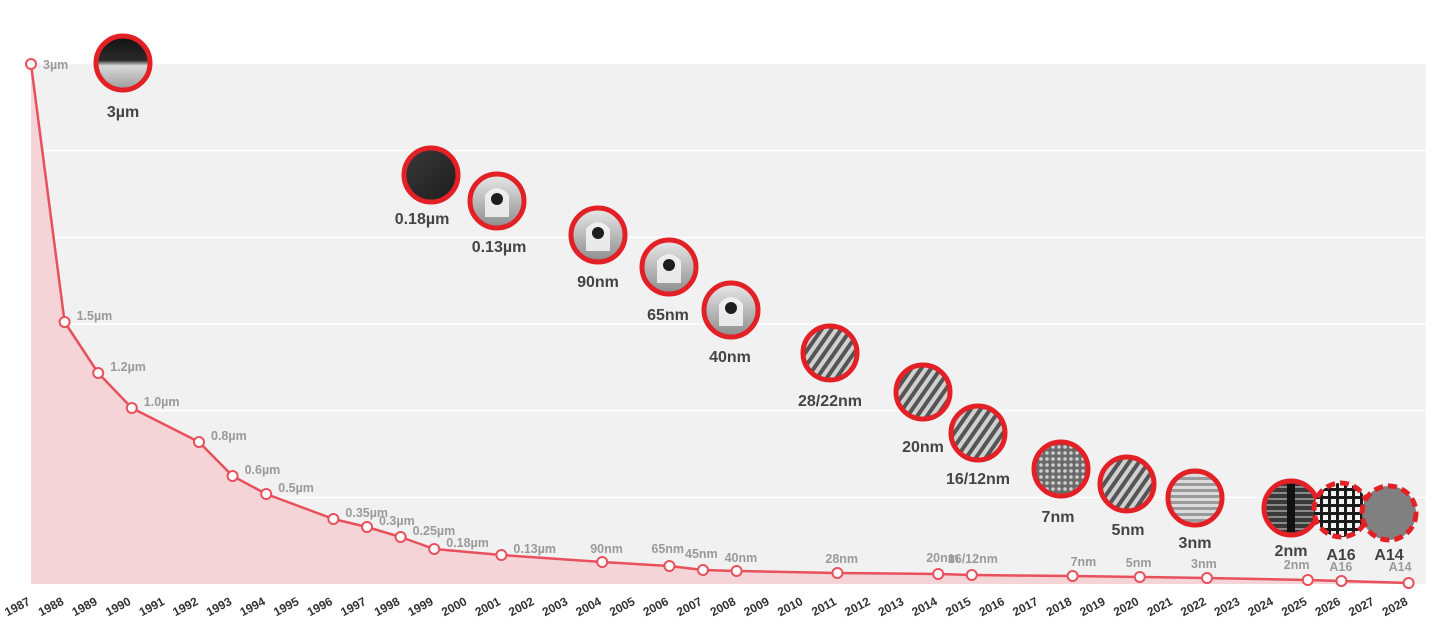 Image resolution: width=1456 pixels, height=640 pixels. What do you see at coordinates (1291, 508) in the screenshot?
I see `gate-stack` at bounding box center [1291, 508].